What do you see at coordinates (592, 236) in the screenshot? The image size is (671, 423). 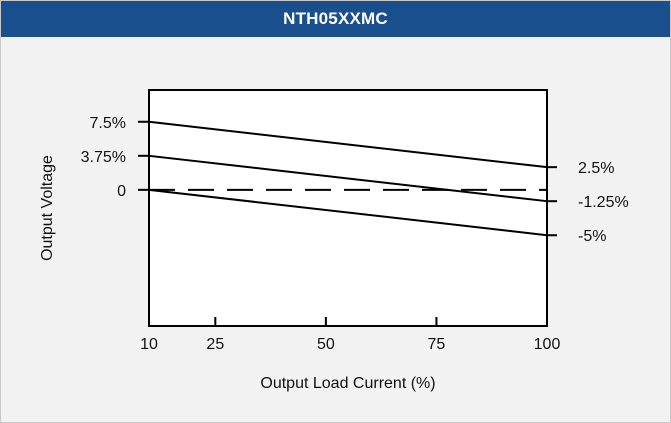 I see `series-end-label: -5%` at bounding box center [592, 236].